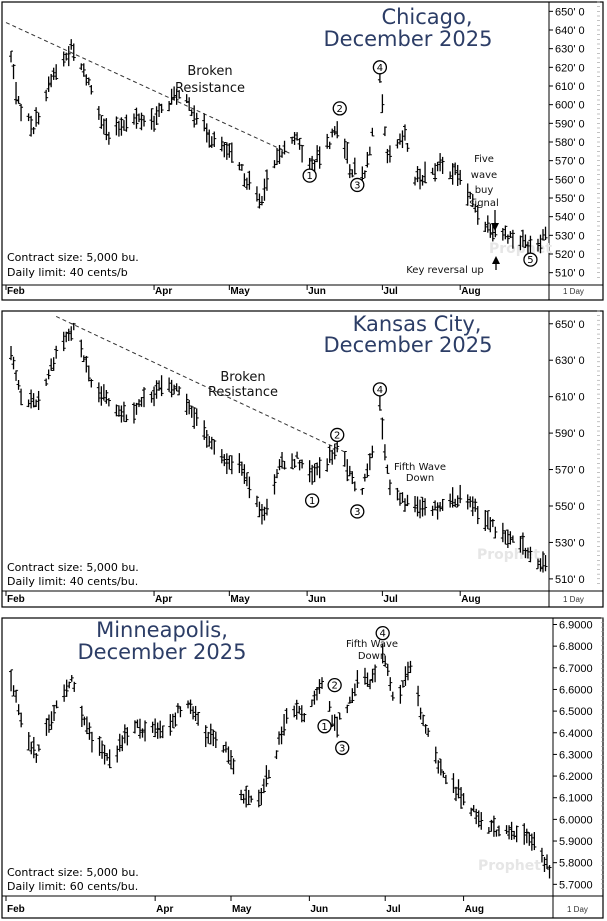  I want to click on y-tick-label: 5.8000, so click(576, 864).